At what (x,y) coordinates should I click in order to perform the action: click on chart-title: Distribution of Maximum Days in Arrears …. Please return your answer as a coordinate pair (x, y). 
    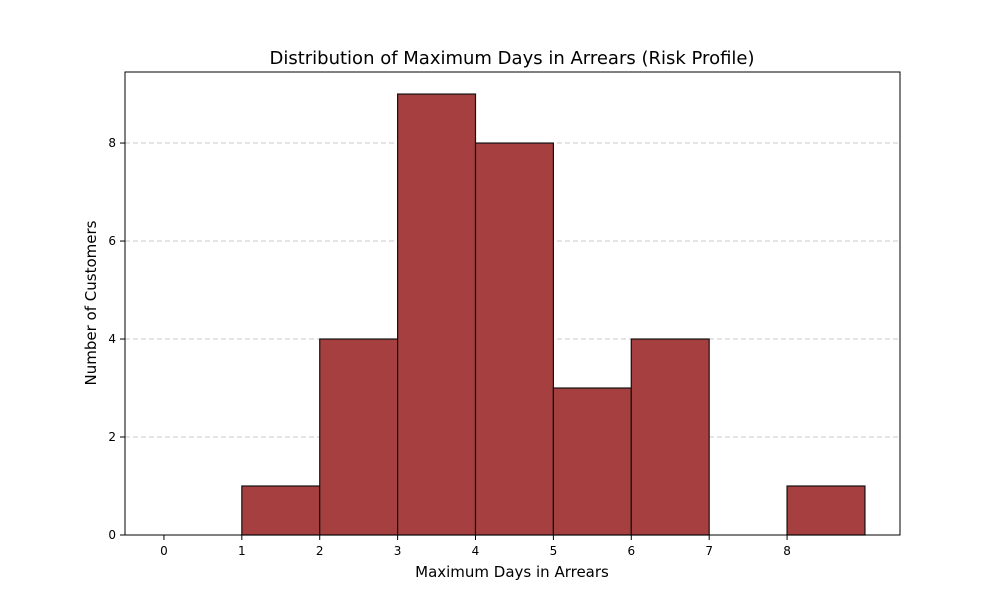
    Looking at the image, I should click on (511, 58).